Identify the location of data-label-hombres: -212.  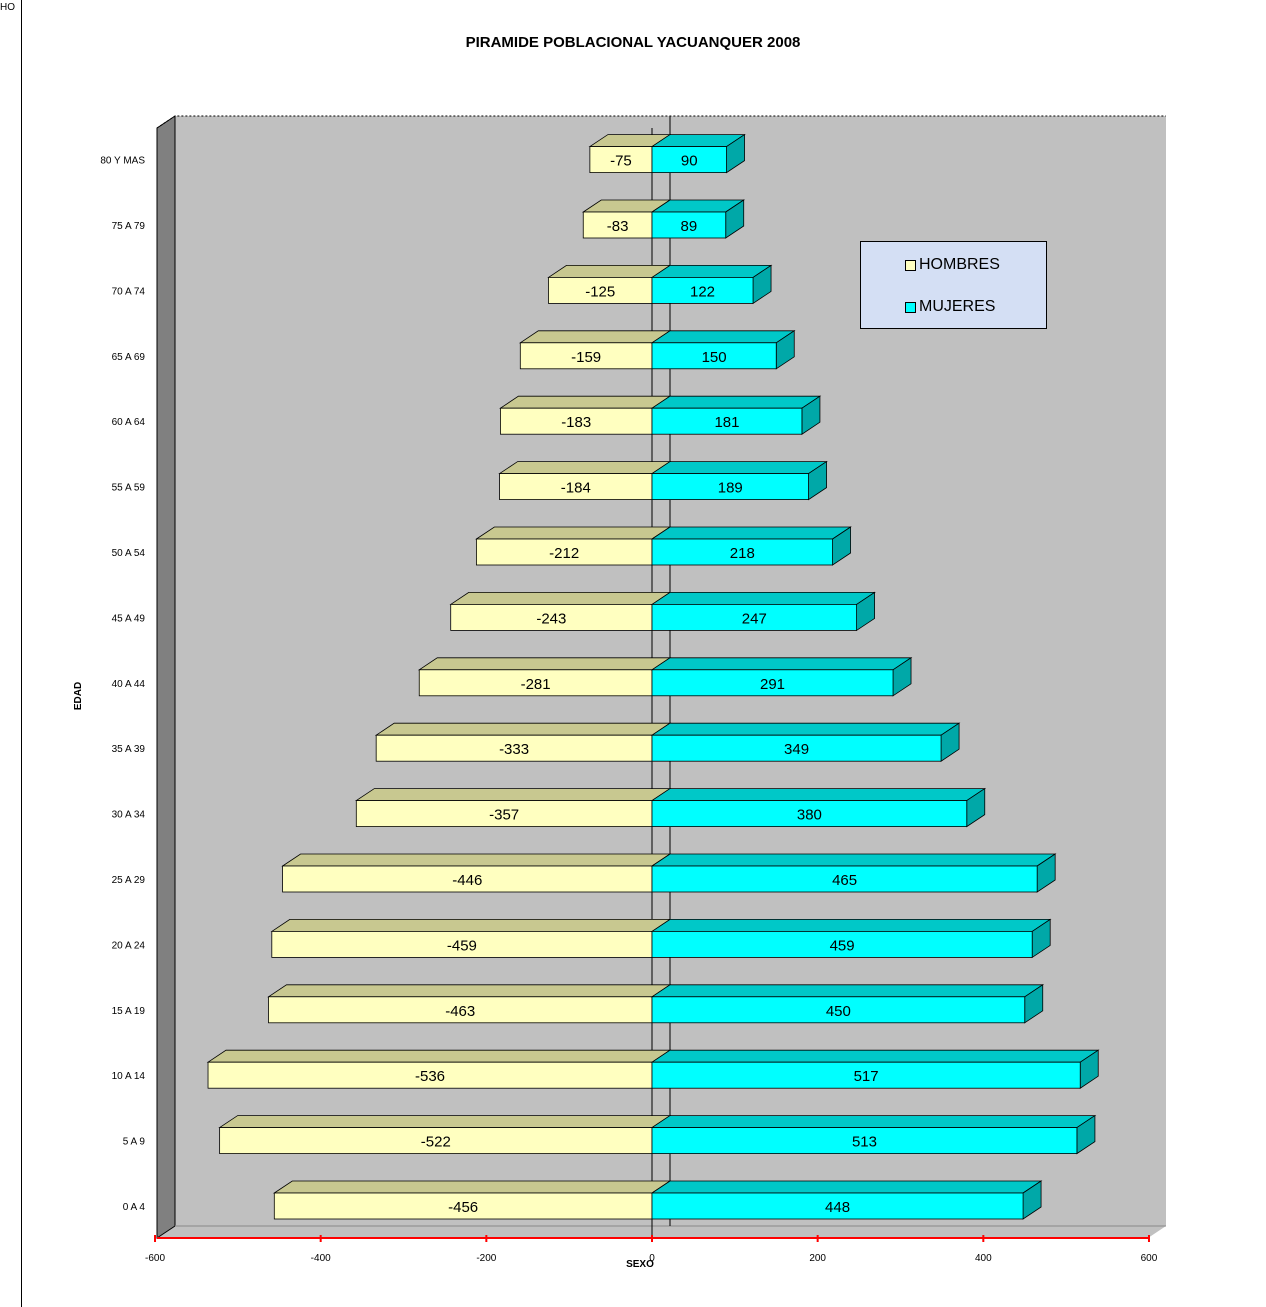
(564, 553).